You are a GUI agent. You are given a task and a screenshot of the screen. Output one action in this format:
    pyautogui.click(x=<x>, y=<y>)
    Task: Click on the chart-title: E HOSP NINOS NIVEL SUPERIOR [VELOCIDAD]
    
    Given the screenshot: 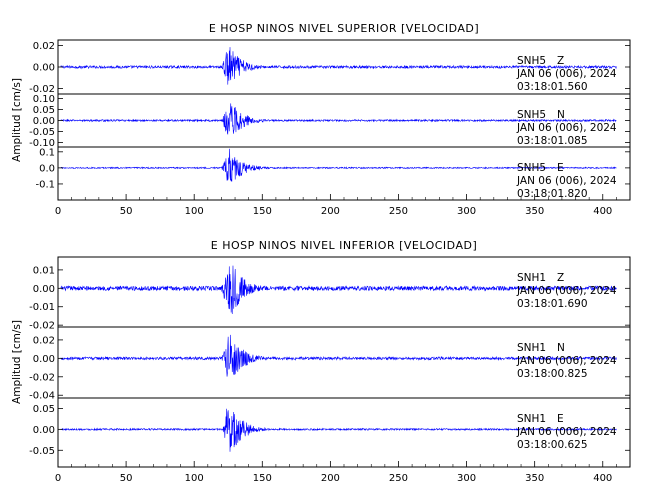 What is the action you would take?
    pyautogui.click(x=344, y=28)
    